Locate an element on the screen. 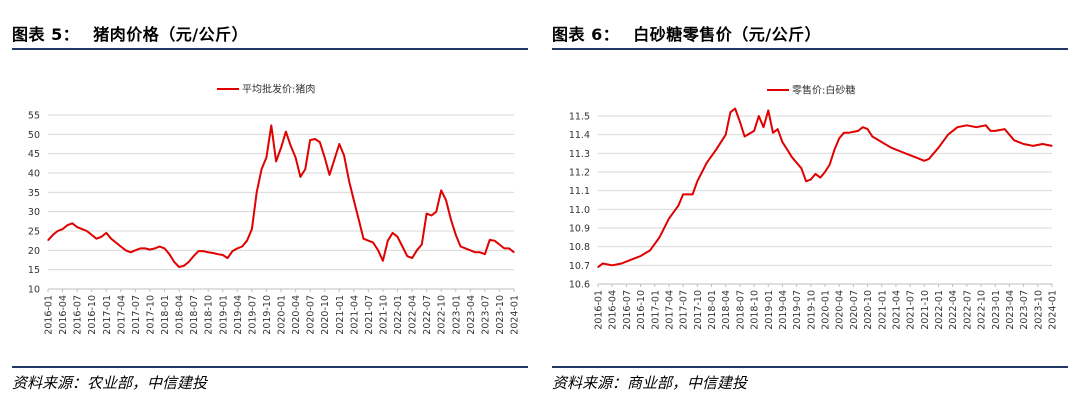  x-tick-label: 2022-07 is located at coordinates (427, 315).